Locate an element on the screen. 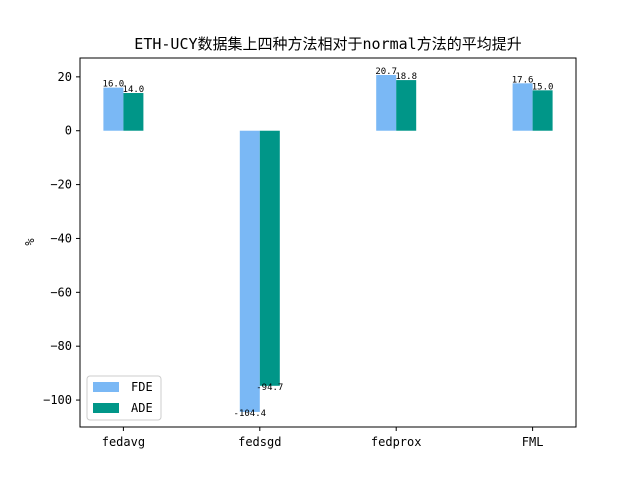 The width and height of the screenshot is (640, 480). legend-label-ade: ADE is located at coordinates (142, 408).